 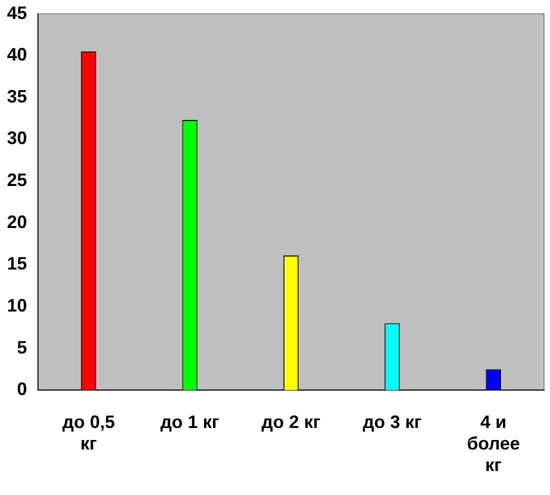 I want to click on x-tick-label: до 2 кг, so click(x=291, y=422).